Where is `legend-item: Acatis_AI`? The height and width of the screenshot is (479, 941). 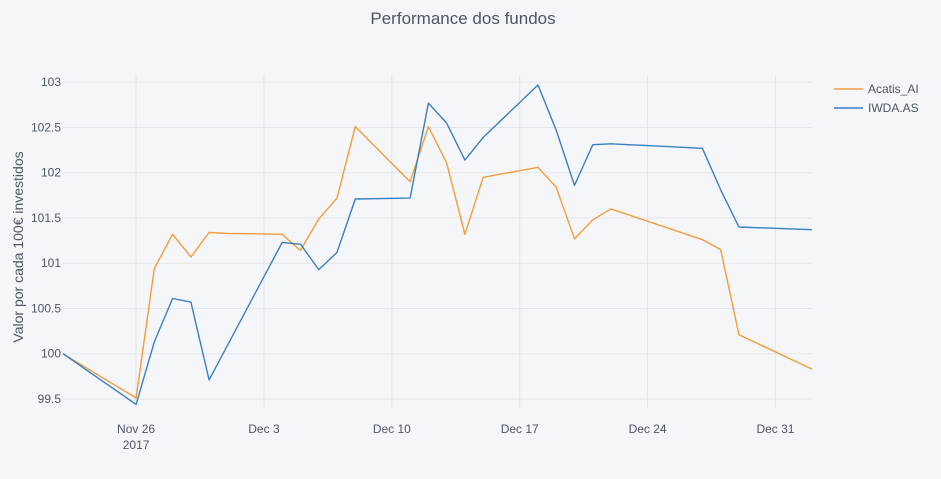 legend-item: Acatis_AI is located at coordinates (876, 89).